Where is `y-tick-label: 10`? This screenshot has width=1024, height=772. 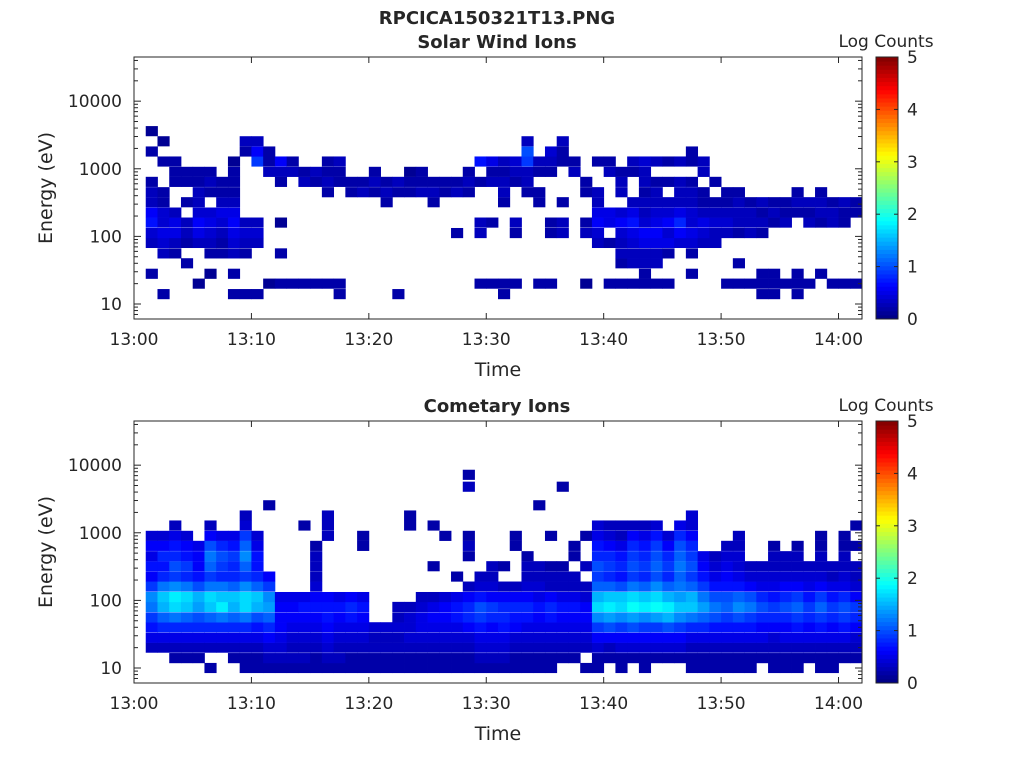
y-tick-label: 10 is located at coordinates (111, 305).